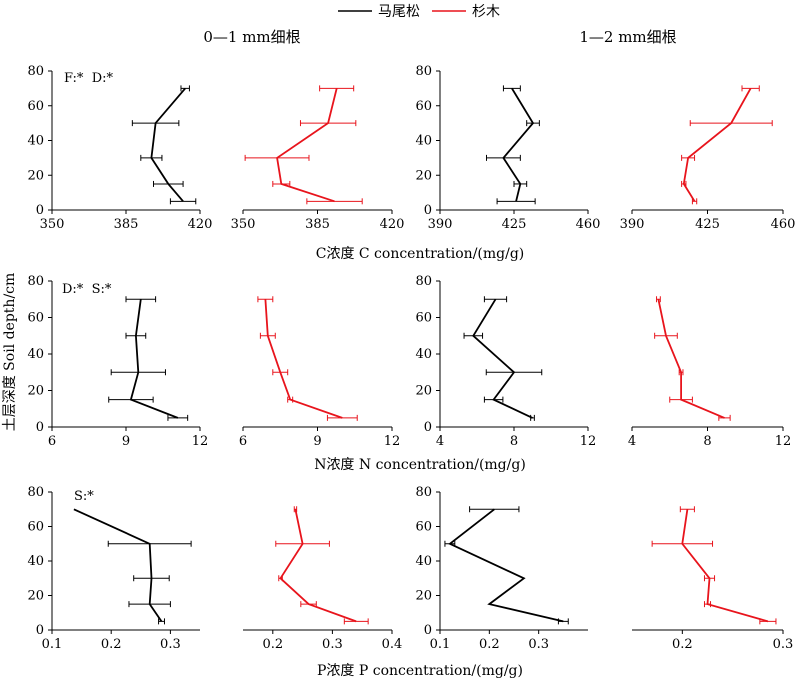 The height and width of the screenshot is (681, 800). What do you see at coordinates (119, 148) in the screenshot?
I see `panel-c-r0c0: 0 20 40 60 80 350 385 420` at bounding box center [119, 148].